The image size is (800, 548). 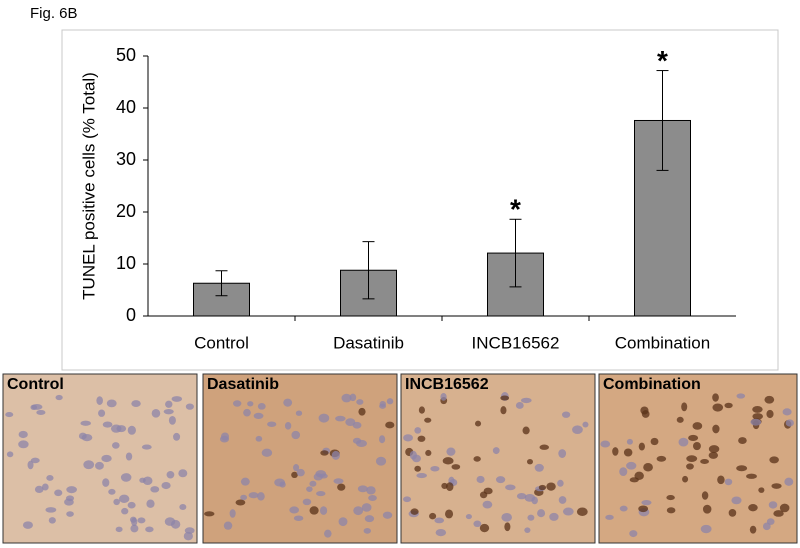 What do you see at coordinates (662, 218) in the screenshot?
I see `bar` at bounding box center [662, 218].